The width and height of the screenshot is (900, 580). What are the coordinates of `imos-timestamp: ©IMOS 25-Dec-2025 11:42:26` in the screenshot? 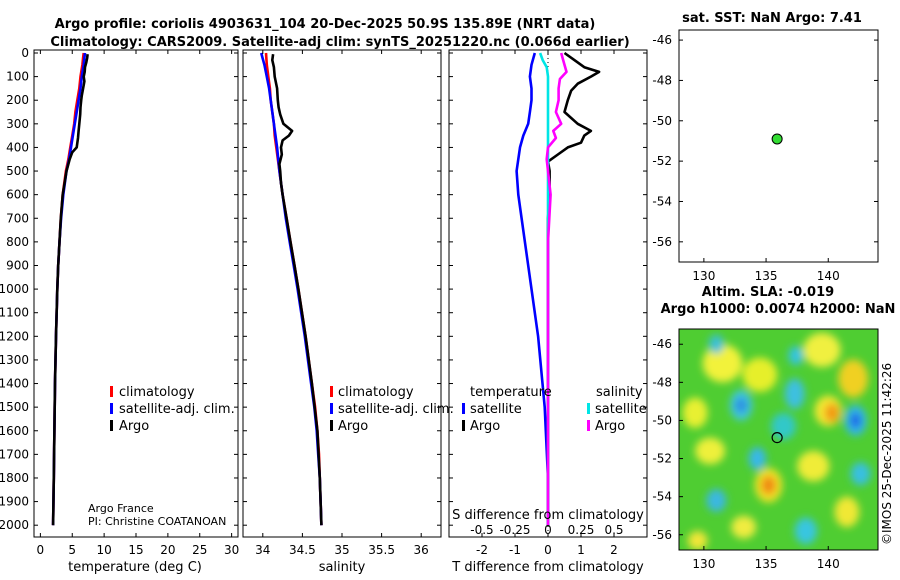 It's located at (887, 454).